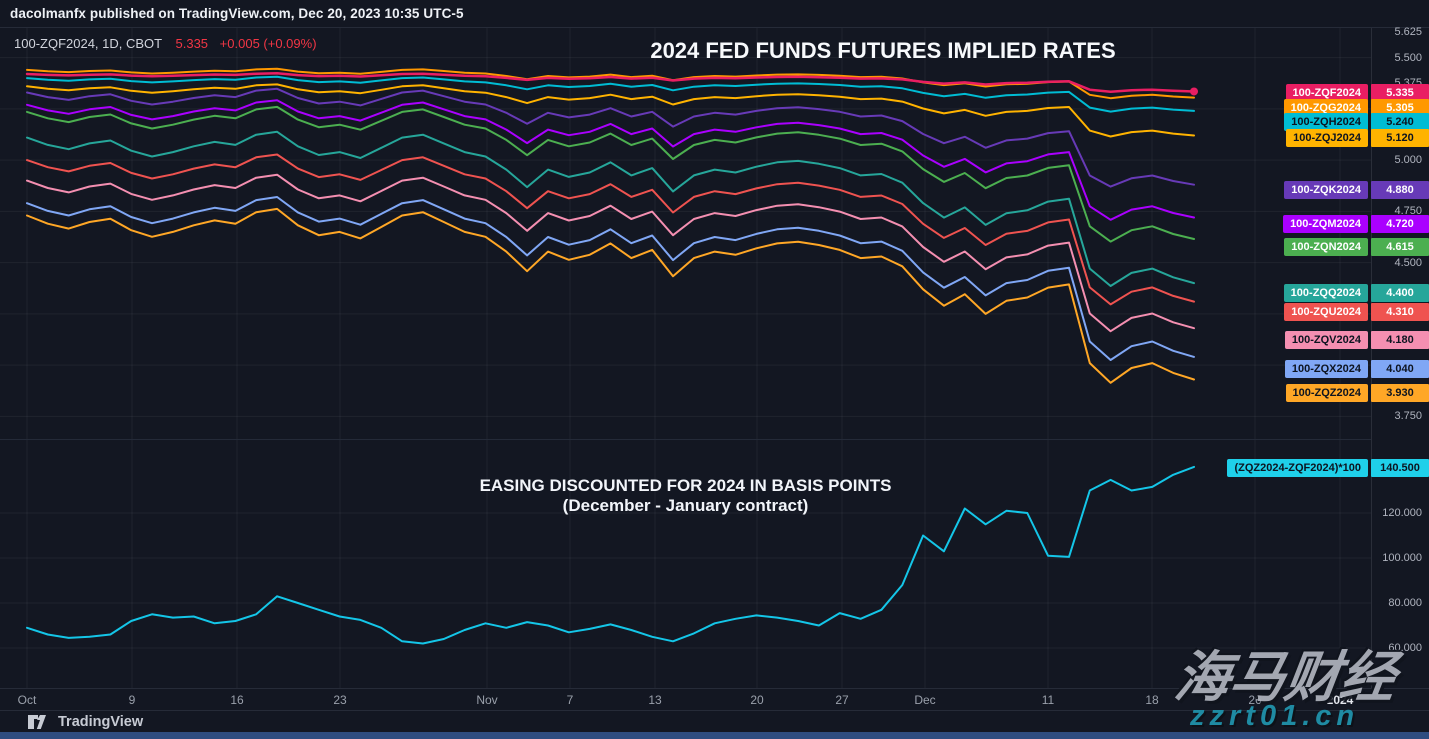 Image resolution: width=1429 pixels, height=739 pixels. I want to click on lower-pane-title-line2: (December - January contract), so click(685, 505).